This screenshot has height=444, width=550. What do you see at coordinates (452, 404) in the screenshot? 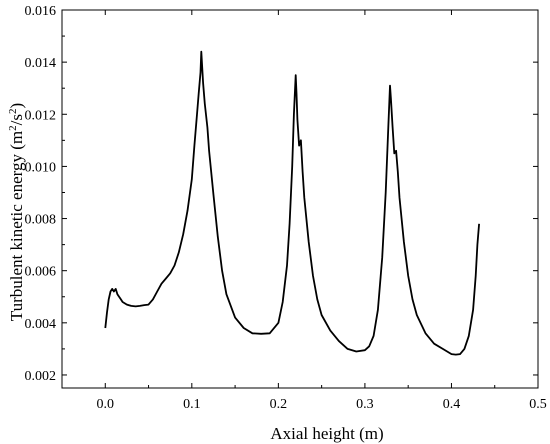
I see `x-tick-label: 0.4` at bounding box center [452, 404].